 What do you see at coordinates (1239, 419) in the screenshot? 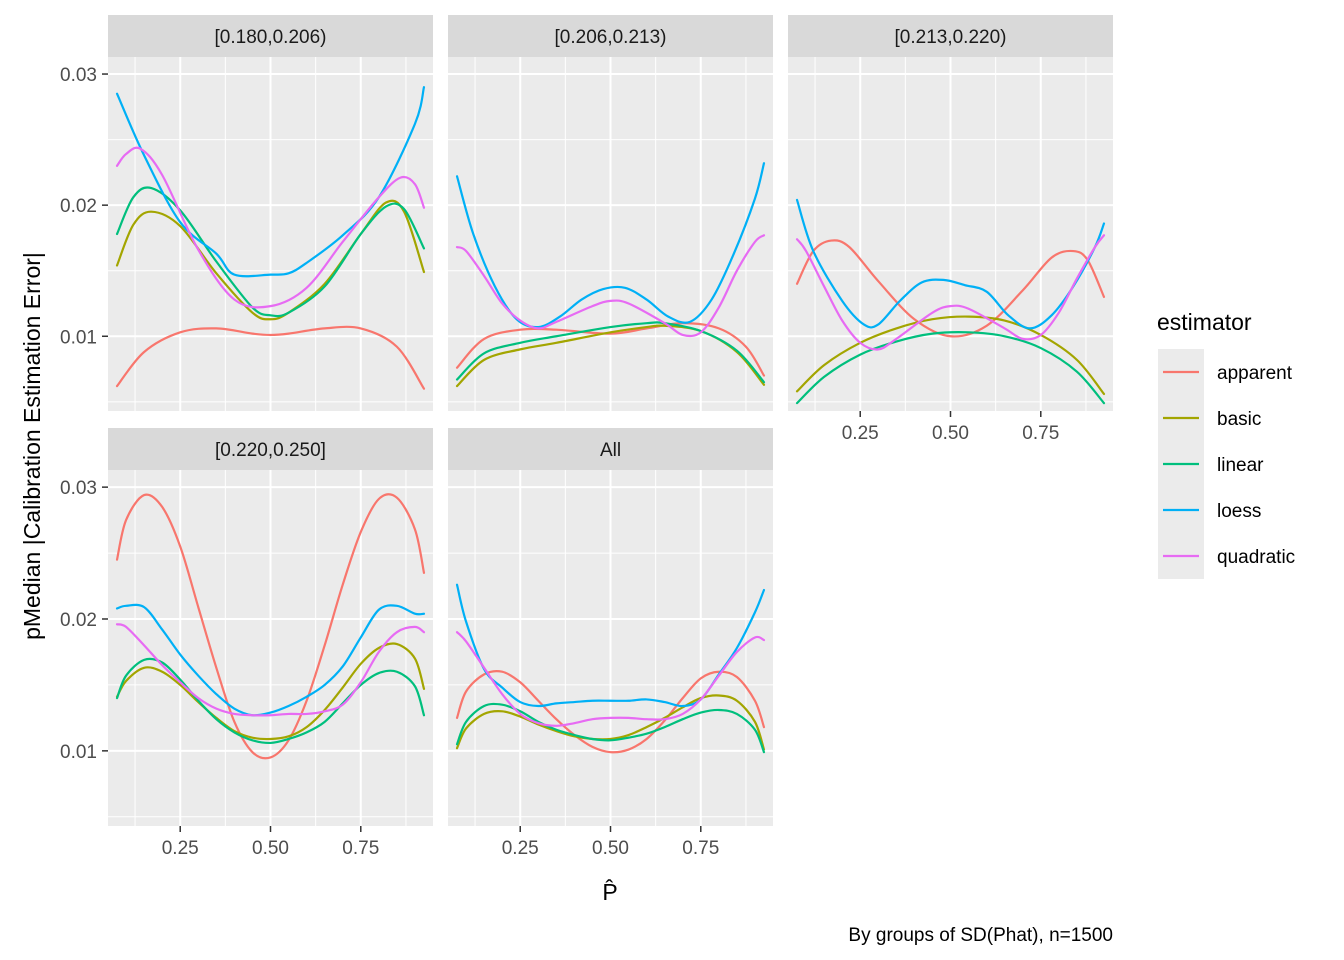
I see `legend-label: basic` at bounding box center [1239, 419].